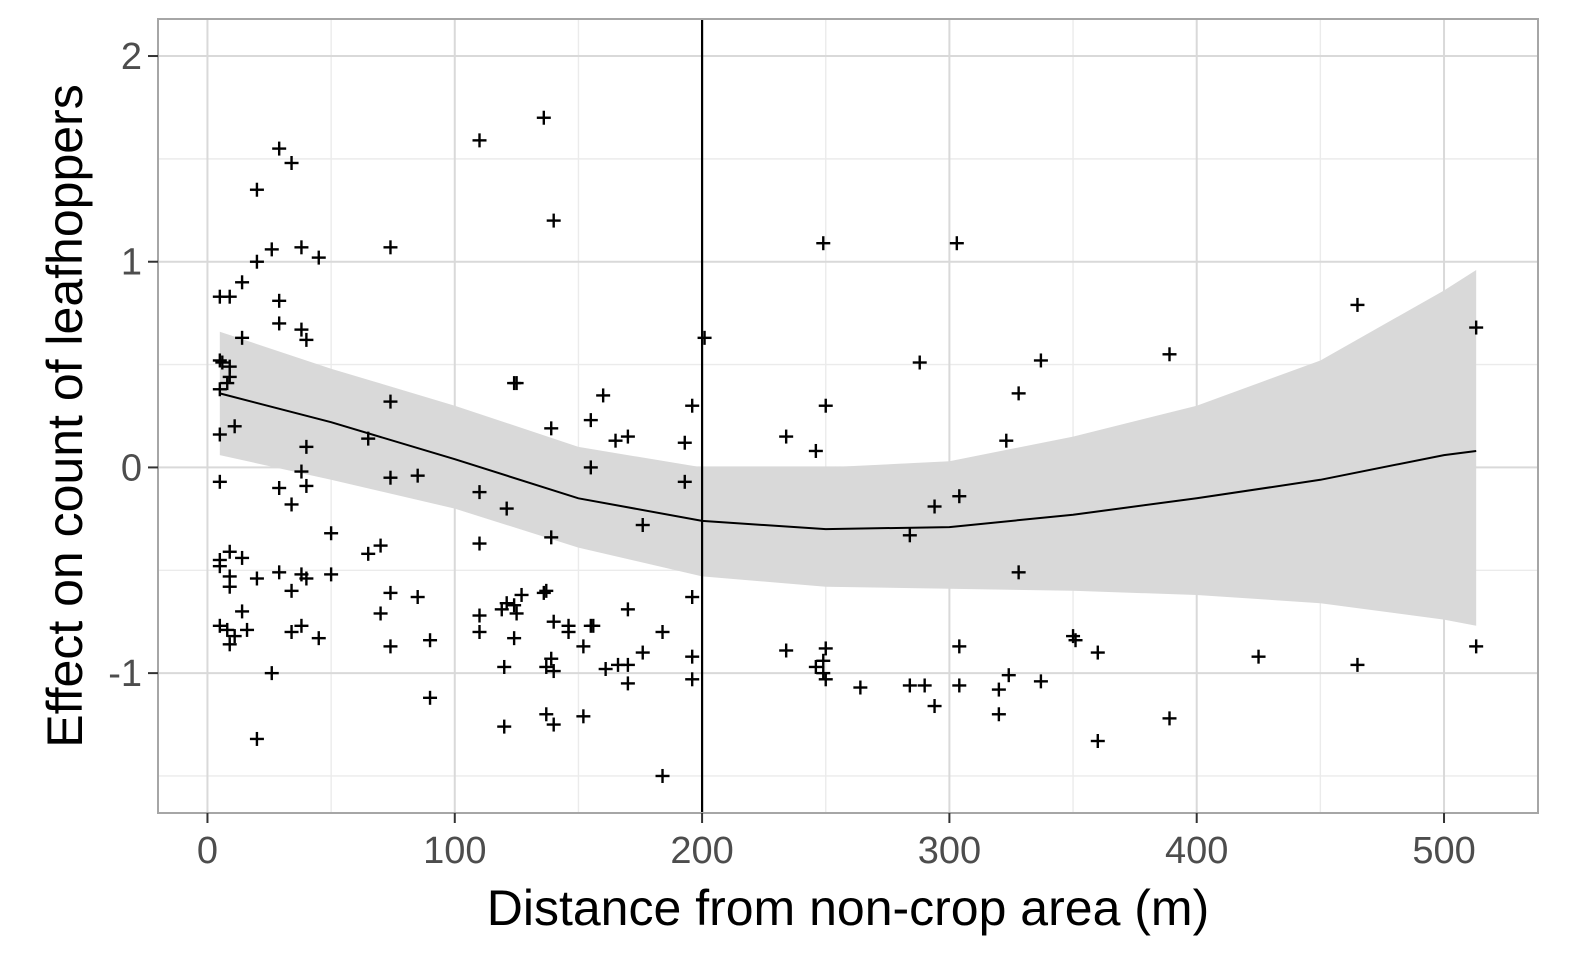  I want to click on x-tick-label: 500, so click(1443, 851).